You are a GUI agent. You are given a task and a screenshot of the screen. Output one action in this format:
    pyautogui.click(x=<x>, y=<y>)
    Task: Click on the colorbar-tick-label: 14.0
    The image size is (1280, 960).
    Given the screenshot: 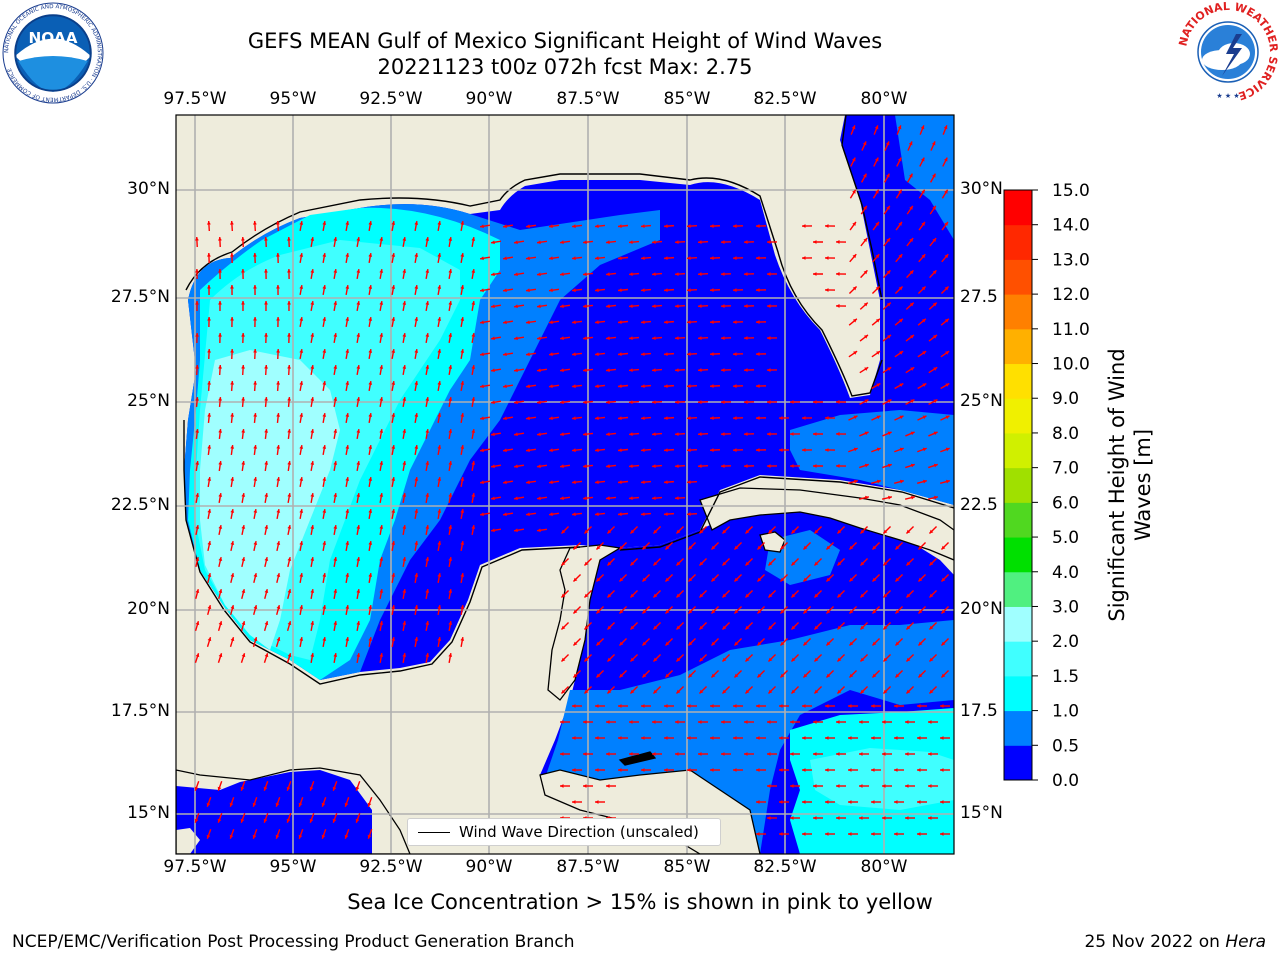 What is the action you would take?
    pyautogui.click(x=1071, y=226)
    